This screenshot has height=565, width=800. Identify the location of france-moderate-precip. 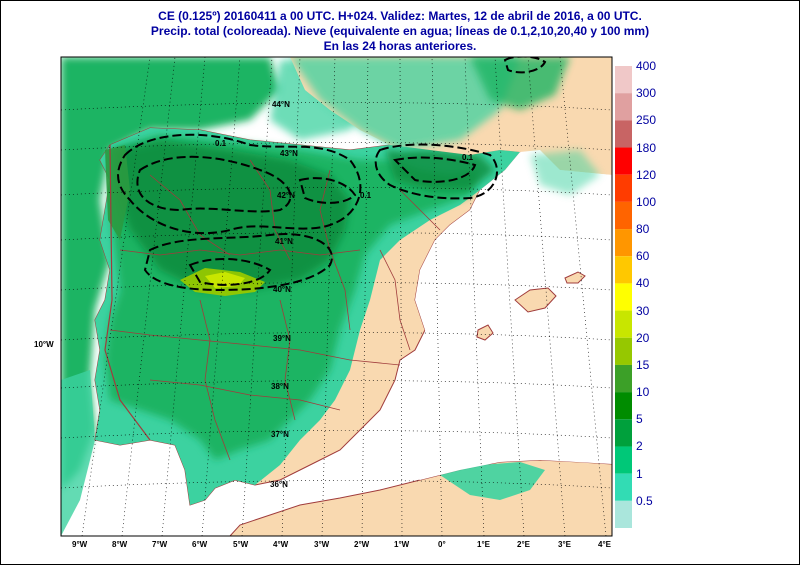
(520, 83).